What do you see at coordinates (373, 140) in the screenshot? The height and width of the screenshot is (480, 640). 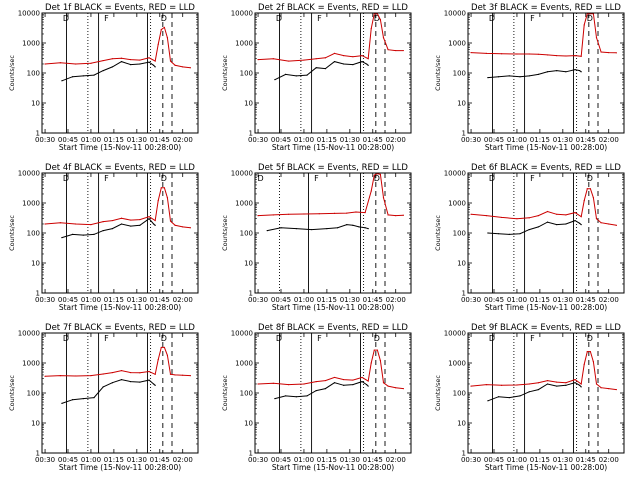 I see `x-tick-label: 01:45` at bounding box center [373, 140].